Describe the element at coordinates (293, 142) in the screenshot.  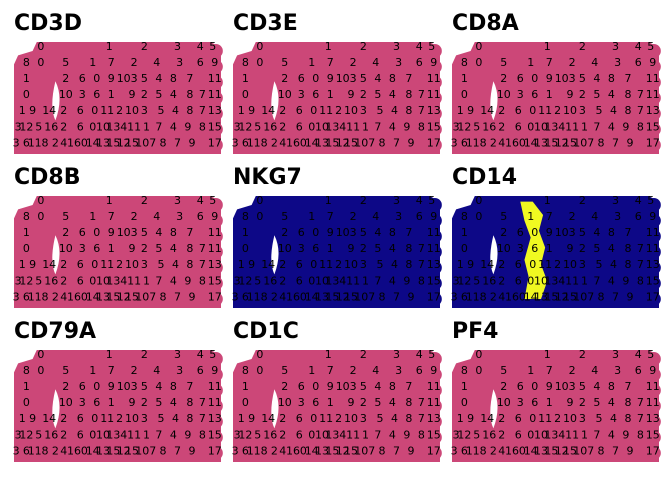
I see `cluster-label: 16` at that location.